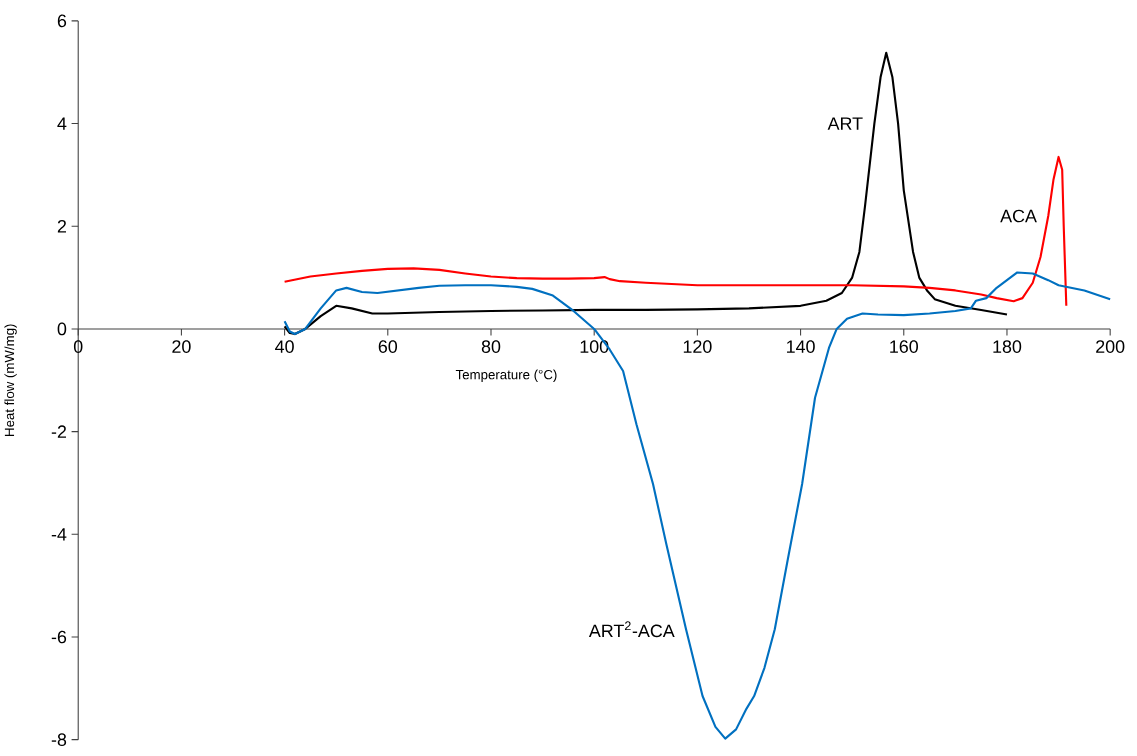  What do you see at coordinates (284, 347) in the screenshot?
I see `x-tick-label: 40` at bounding box center [284, 347].